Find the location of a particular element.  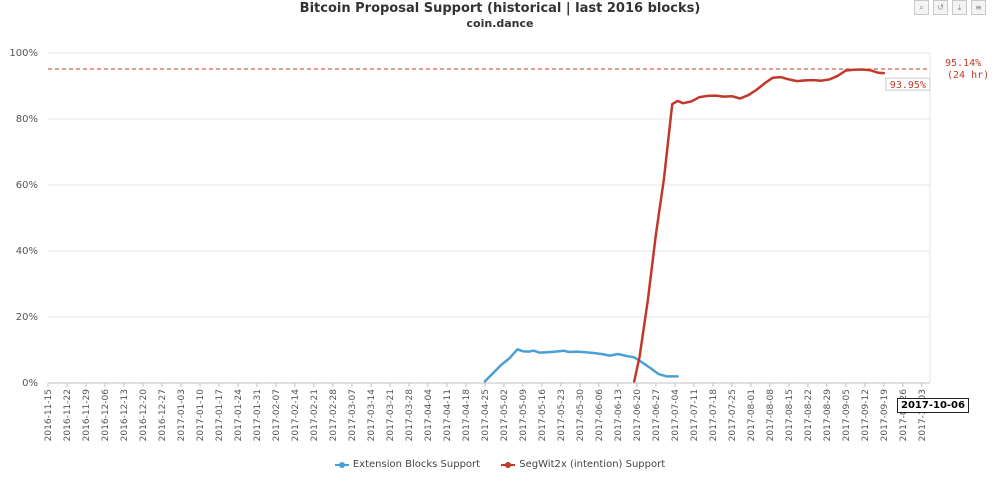

last-value-label: 93.95% is located at coordinates (908, 85).